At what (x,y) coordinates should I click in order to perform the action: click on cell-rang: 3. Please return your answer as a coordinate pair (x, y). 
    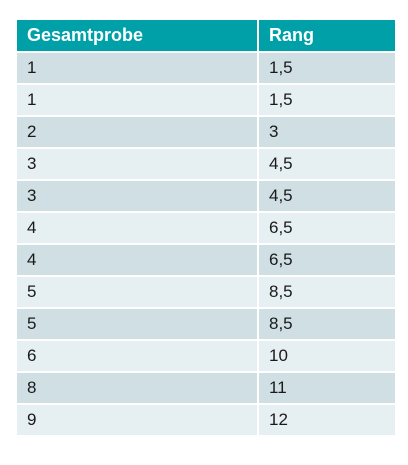
    Looking at the image, I should click on (326, 133).